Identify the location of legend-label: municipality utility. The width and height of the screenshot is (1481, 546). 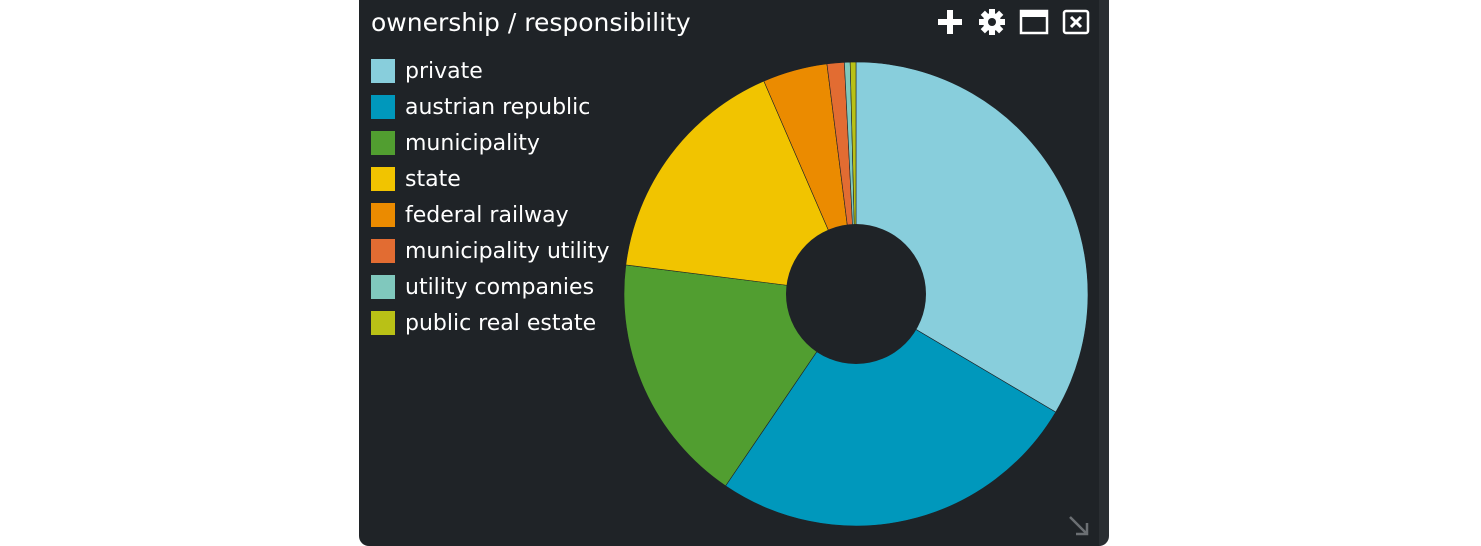
(507, 251).